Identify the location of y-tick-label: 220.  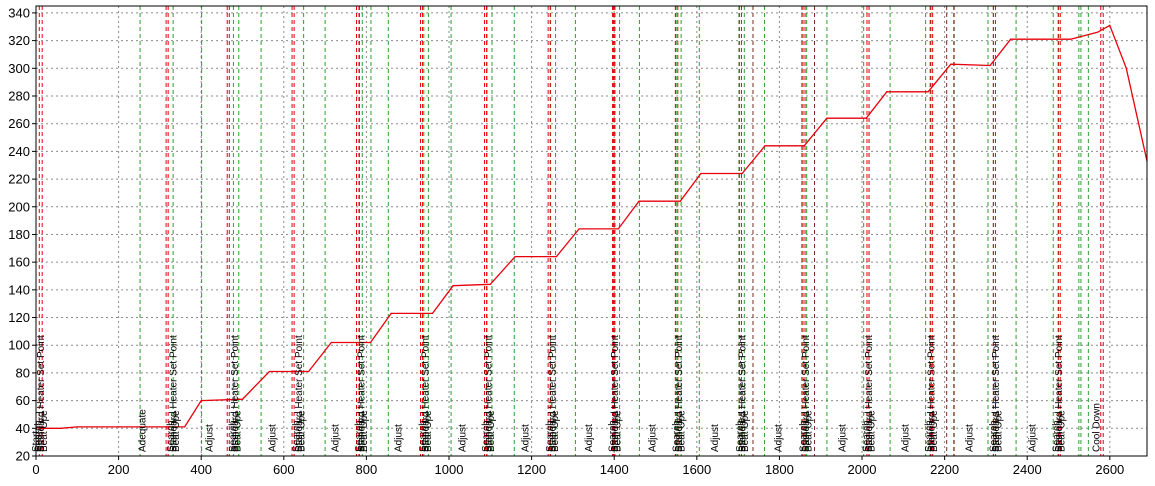
(19, 179).